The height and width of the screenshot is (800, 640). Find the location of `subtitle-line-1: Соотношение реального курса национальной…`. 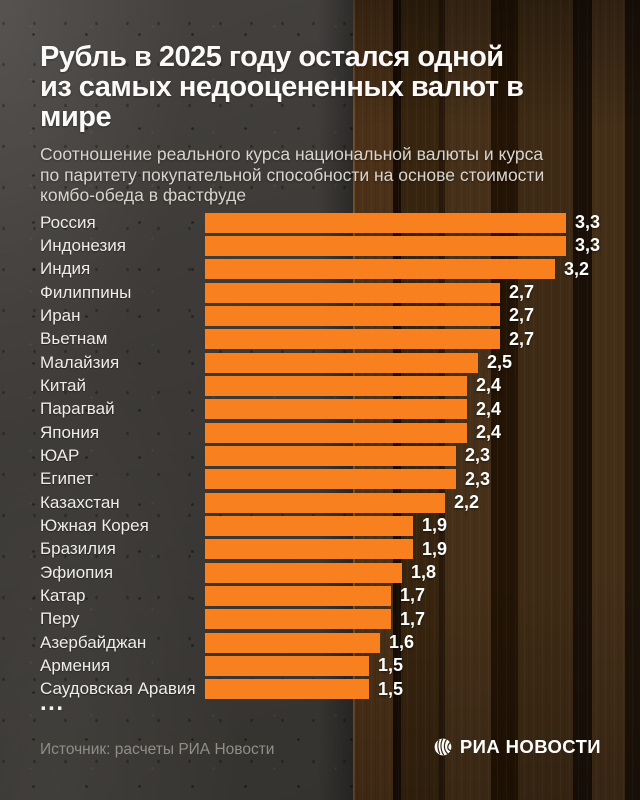

subtitle-line-1: Соотношение реального курса национальной… is located at coordinates (292, 154).